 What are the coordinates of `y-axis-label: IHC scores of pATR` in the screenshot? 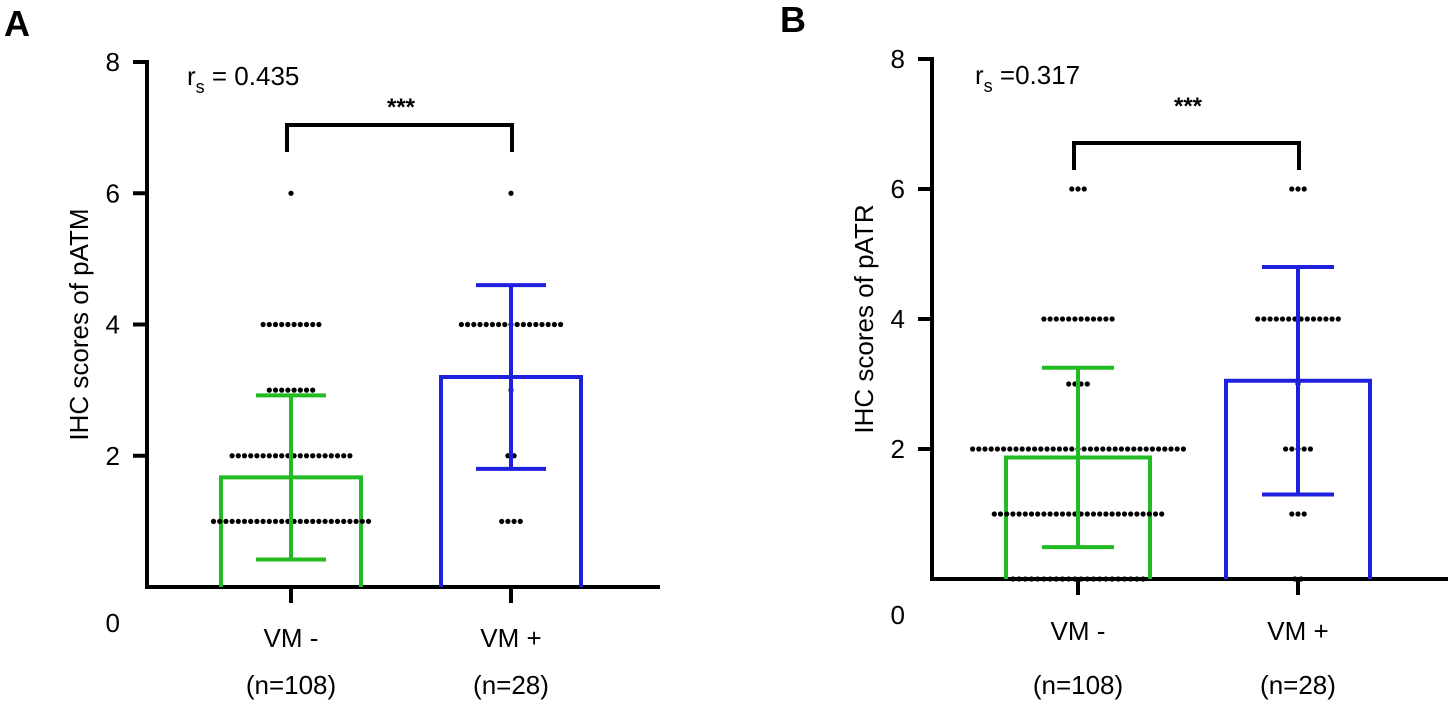 It's located at (864, 318).